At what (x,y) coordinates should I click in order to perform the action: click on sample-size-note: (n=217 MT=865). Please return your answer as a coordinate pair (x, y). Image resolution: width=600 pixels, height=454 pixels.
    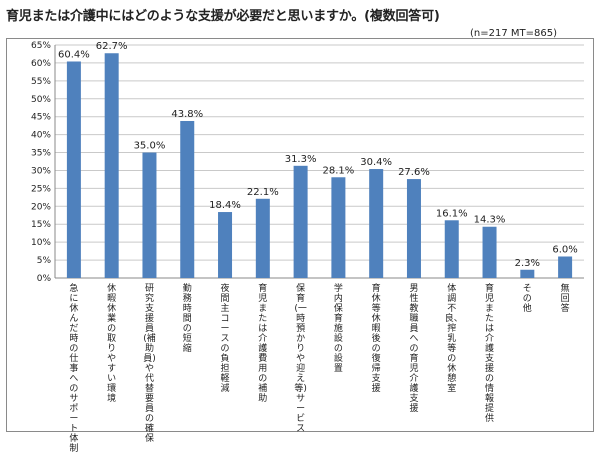
    Looking at the image, I should click on (513, 33).